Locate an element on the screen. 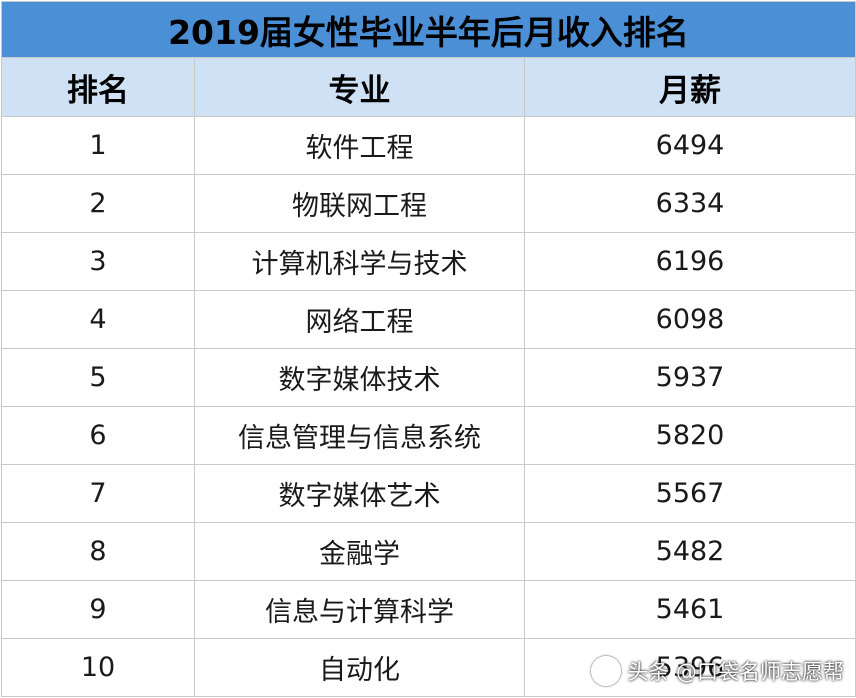 The image size is (856, 698). rank-cell: 8 is located at coordinates (98, 551).